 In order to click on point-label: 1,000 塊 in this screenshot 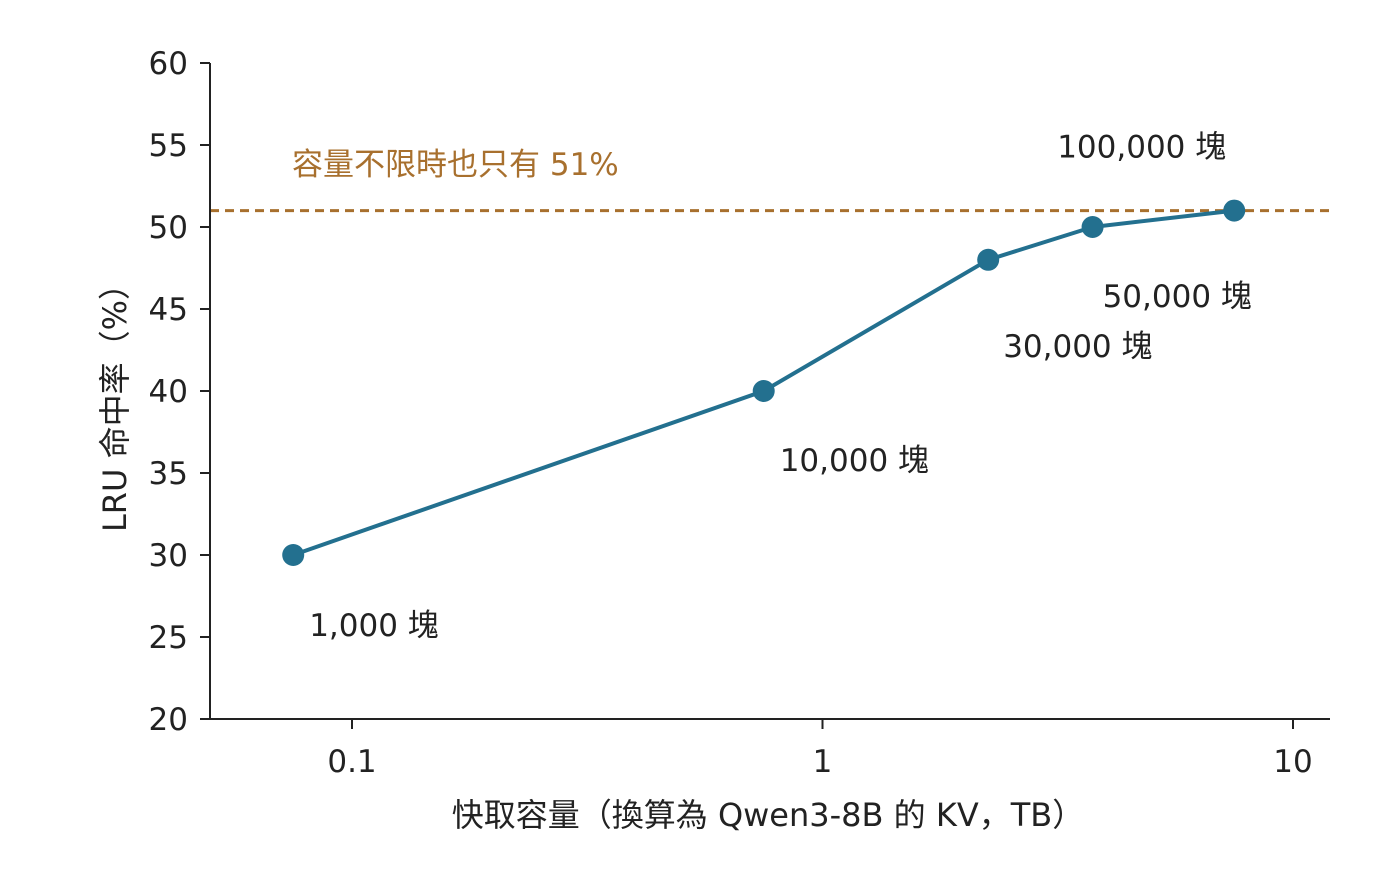, I will do `click(374, 626)`.